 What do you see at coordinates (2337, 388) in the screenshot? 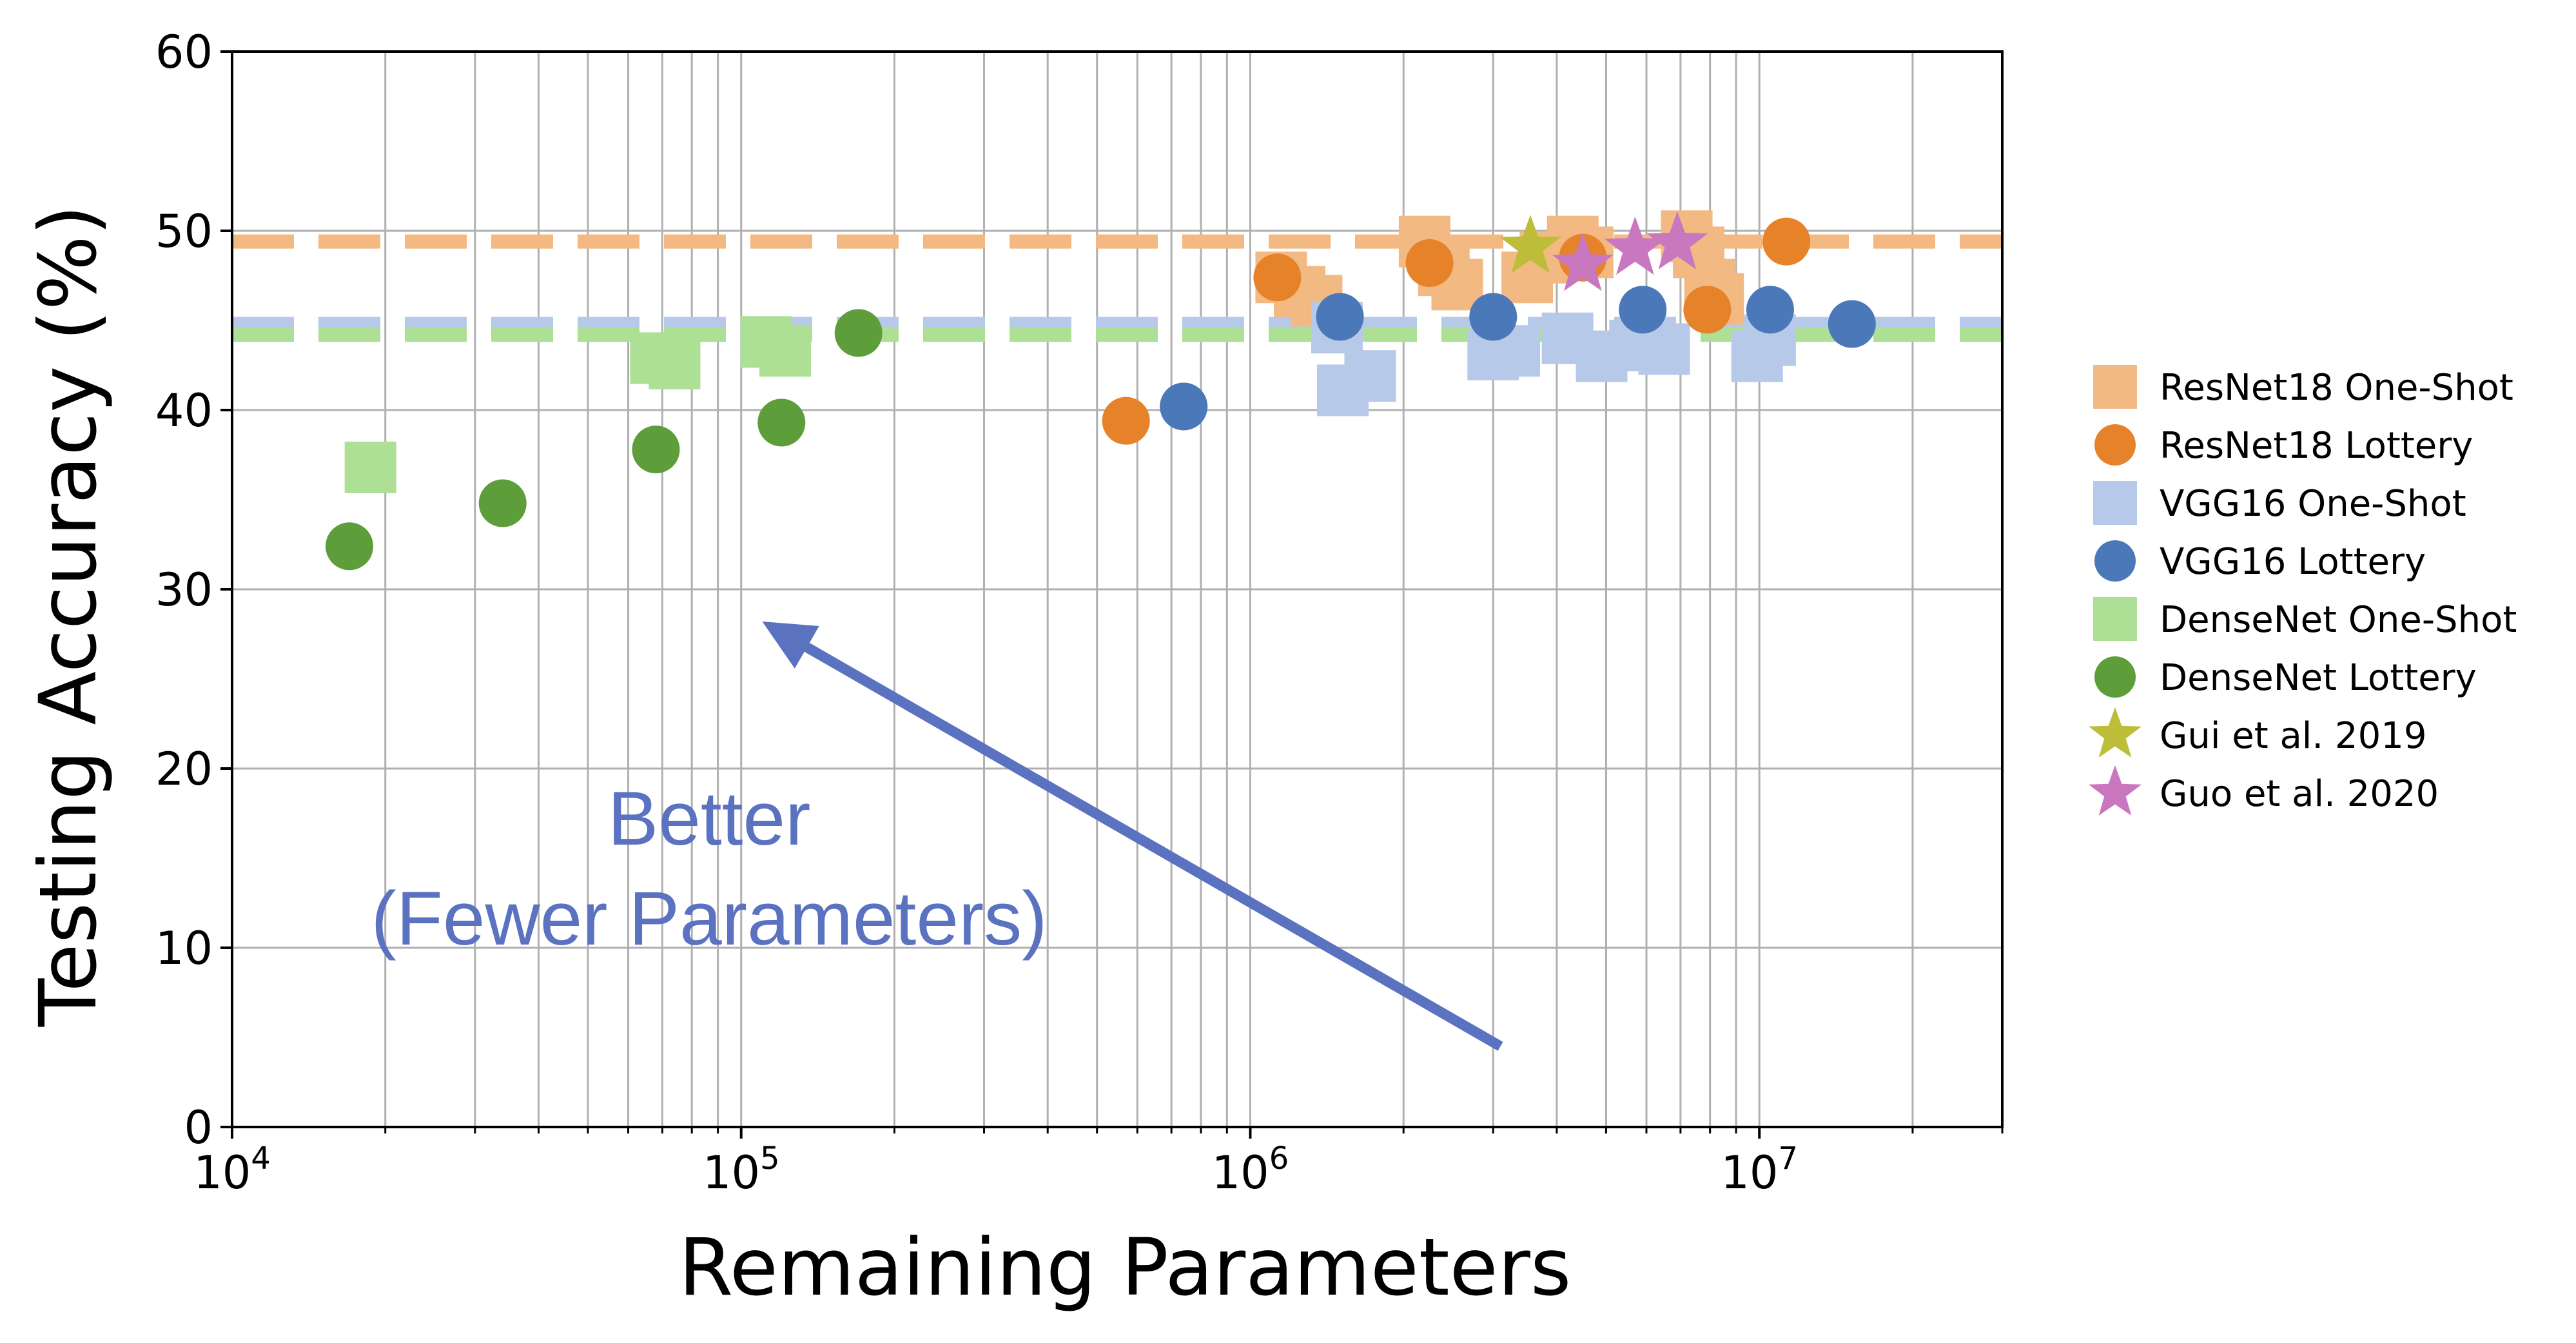
I see `legend-label: ResNet18 One-Shot` at bounding box center [2337, 388].